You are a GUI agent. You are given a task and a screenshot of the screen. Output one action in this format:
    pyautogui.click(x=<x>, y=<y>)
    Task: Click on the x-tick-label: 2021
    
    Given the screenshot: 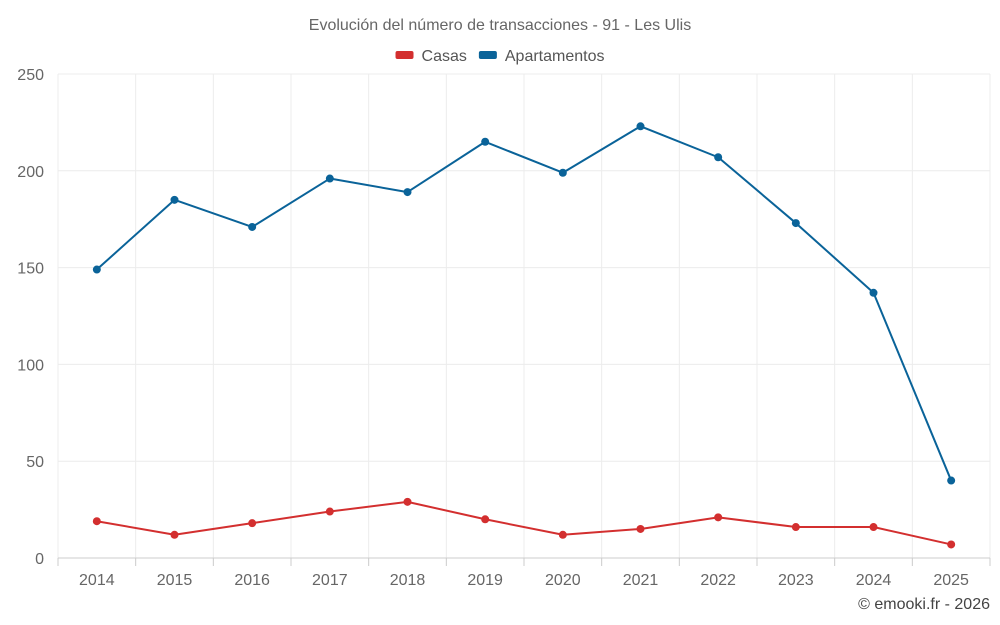 What is the action you would take?
    pyautogui.click(x=641, y=580)
    